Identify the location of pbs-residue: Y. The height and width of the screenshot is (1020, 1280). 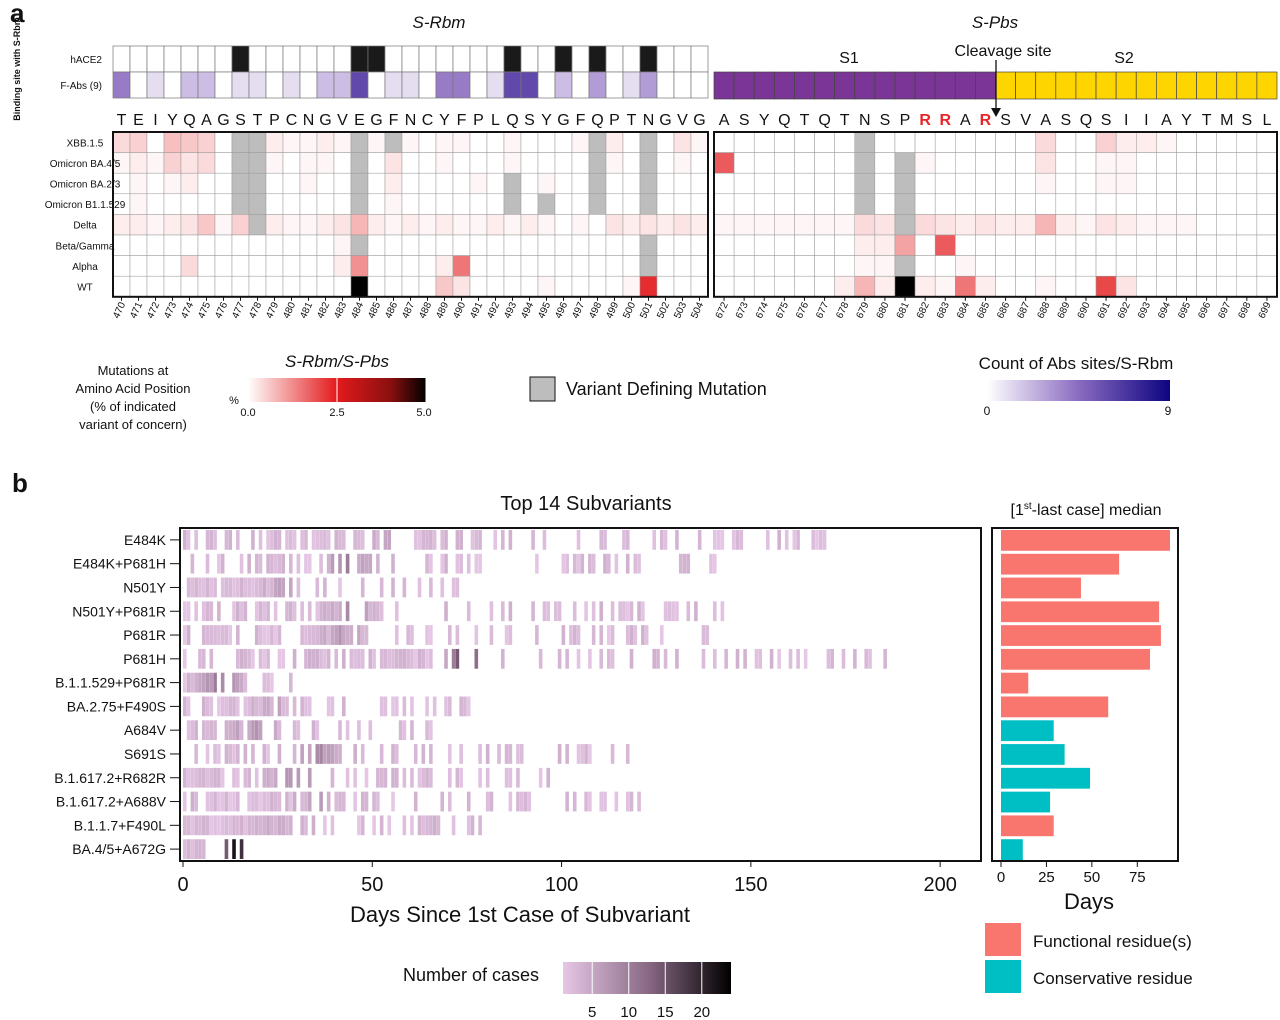
(764, 120).